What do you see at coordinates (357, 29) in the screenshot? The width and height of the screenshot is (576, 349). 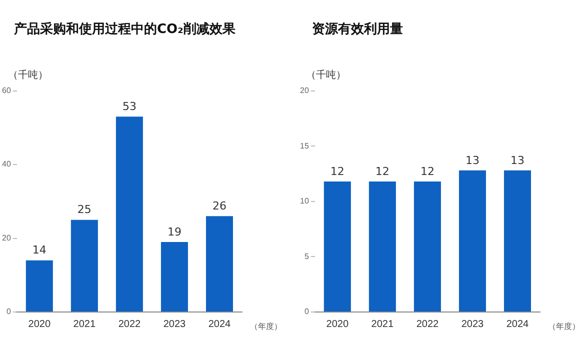 I see `chart-title: 资源有效利用量` at bounding box center [357, 29].